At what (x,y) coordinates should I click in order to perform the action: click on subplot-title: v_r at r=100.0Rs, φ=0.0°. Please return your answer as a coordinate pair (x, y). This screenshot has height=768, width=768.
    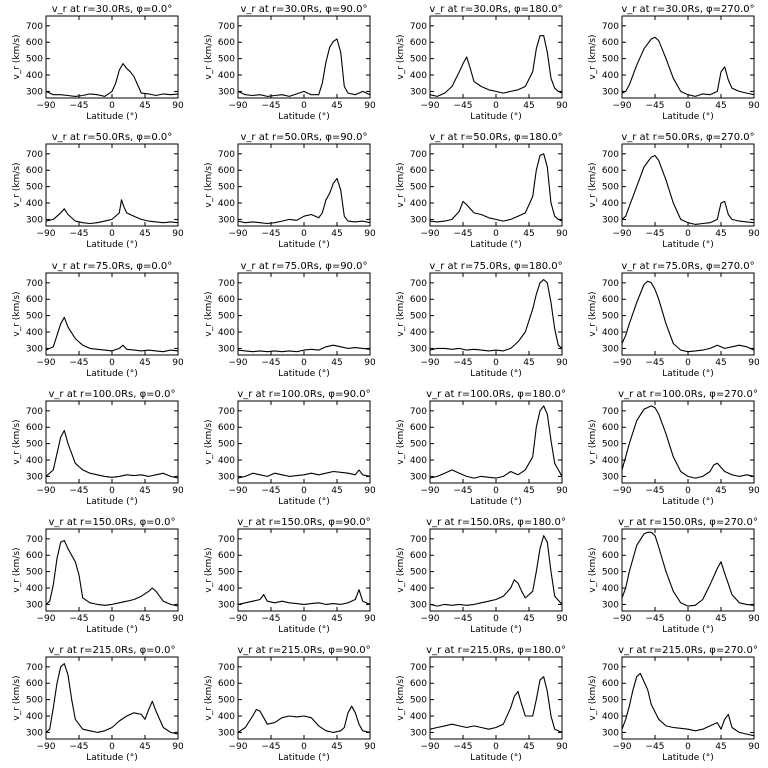
    Looking at the image, I should click on (112, 394).